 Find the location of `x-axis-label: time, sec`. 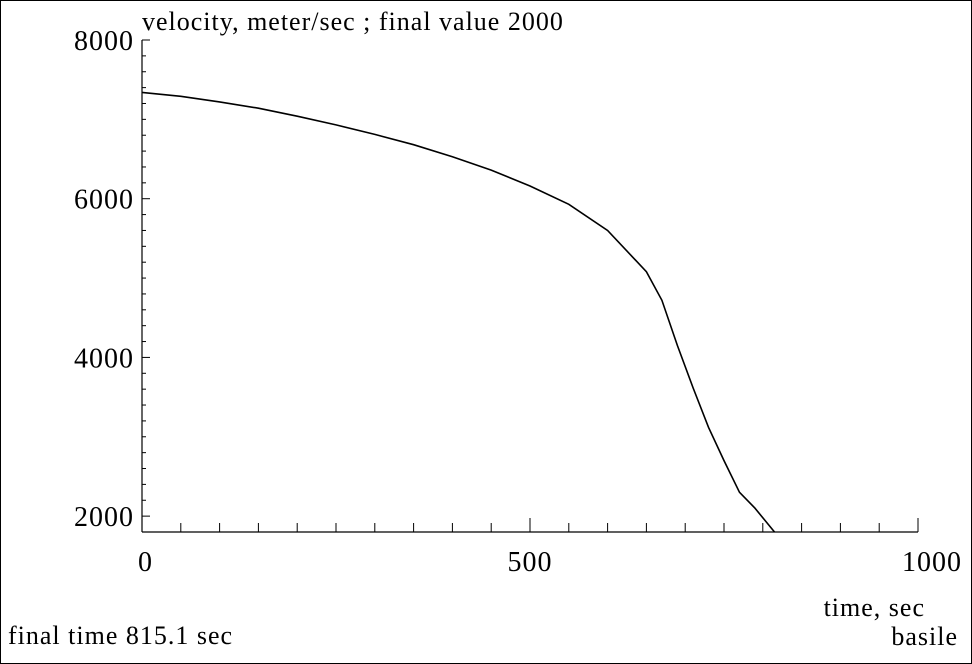

x-axis-label: time, sec is located at coordinates (874, 607).